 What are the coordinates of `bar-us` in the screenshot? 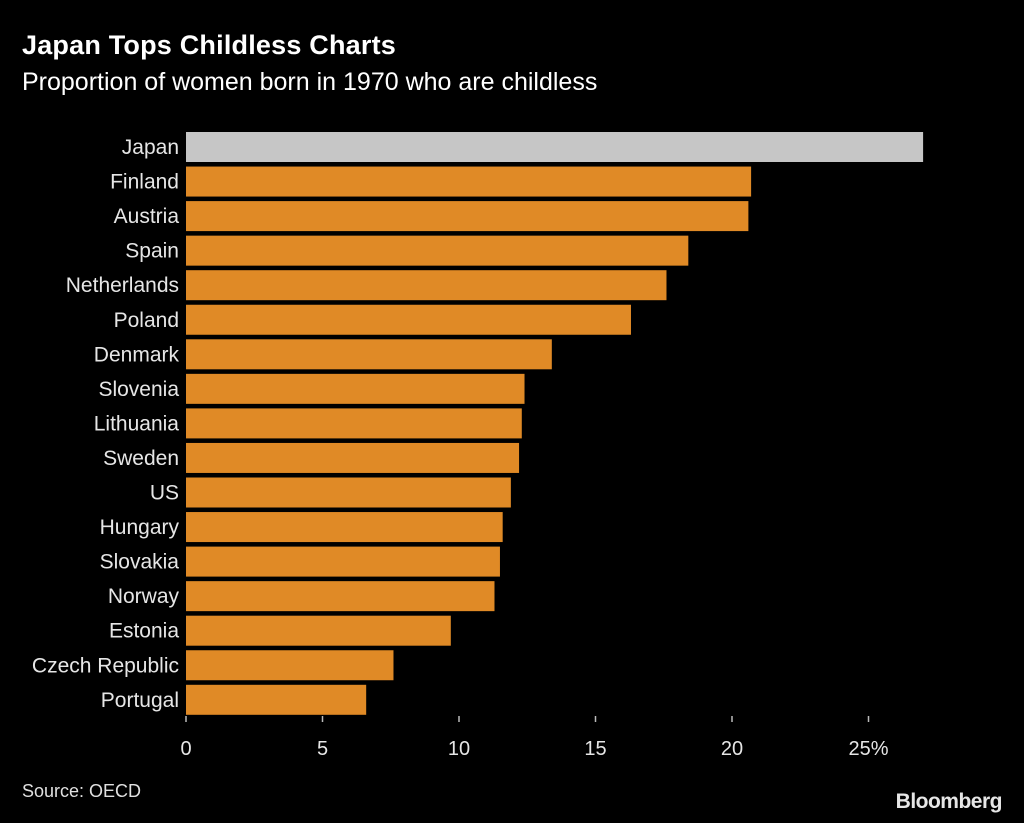 It's located at (348, 492).